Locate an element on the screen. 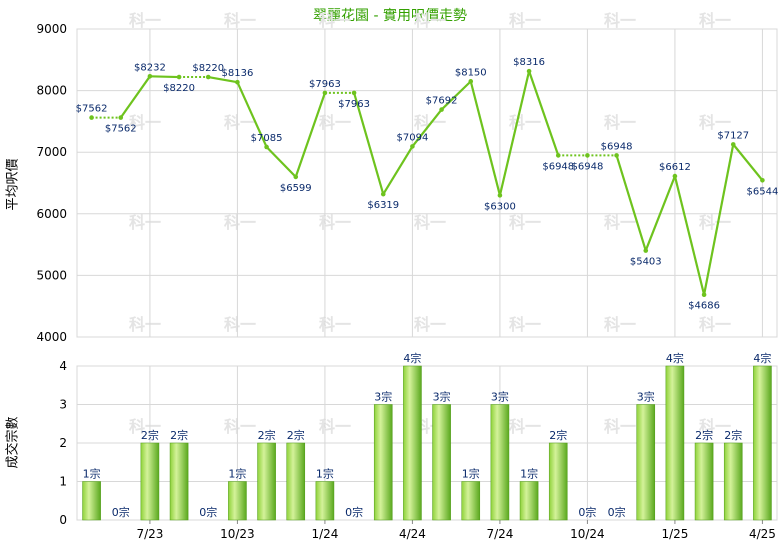 The height and width of the screenshot is (550, 780). price-data-label: $6599 is located at coordinates (296, 188).